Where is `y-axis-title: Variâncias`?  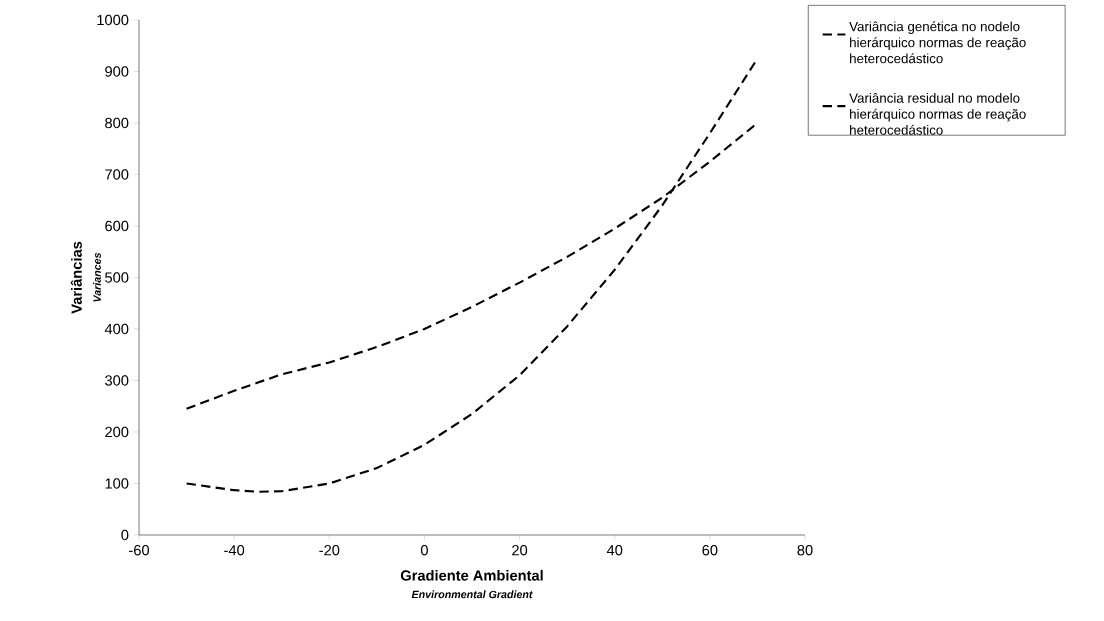 y-axis-title: Variâncias is located at coordinates (76, 277).